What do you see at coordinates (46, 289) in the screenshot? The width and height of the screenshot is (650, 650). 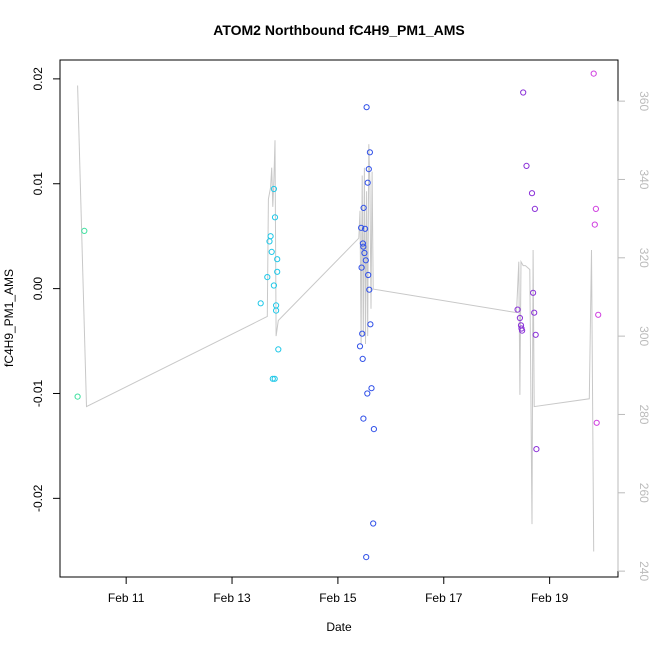 I see `y-axis-left: -0.02 -0.01 0.00 0.01 0.02` at bounding box center [46, 289].